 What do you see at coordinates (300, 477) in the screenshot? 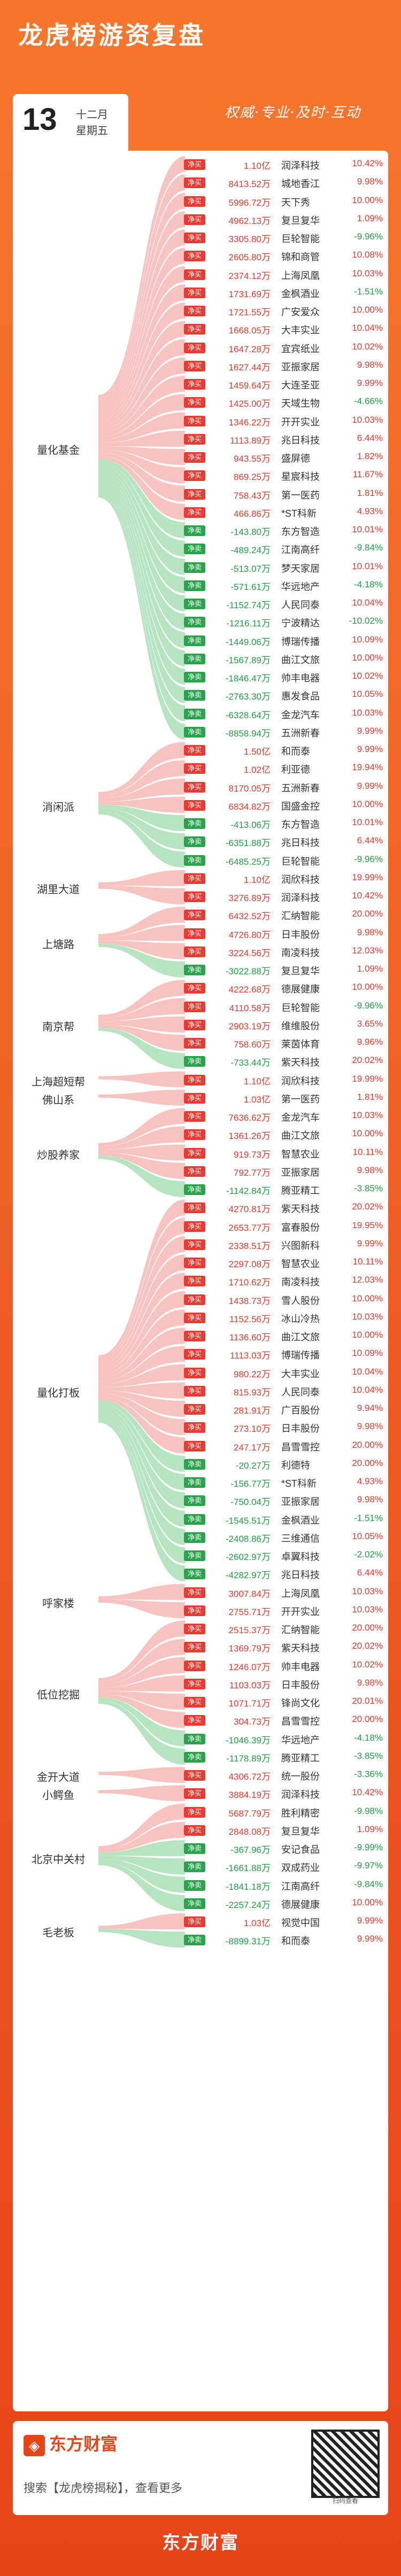
I see `stock-name: 星宸科技` at bounding box center [300, 477].